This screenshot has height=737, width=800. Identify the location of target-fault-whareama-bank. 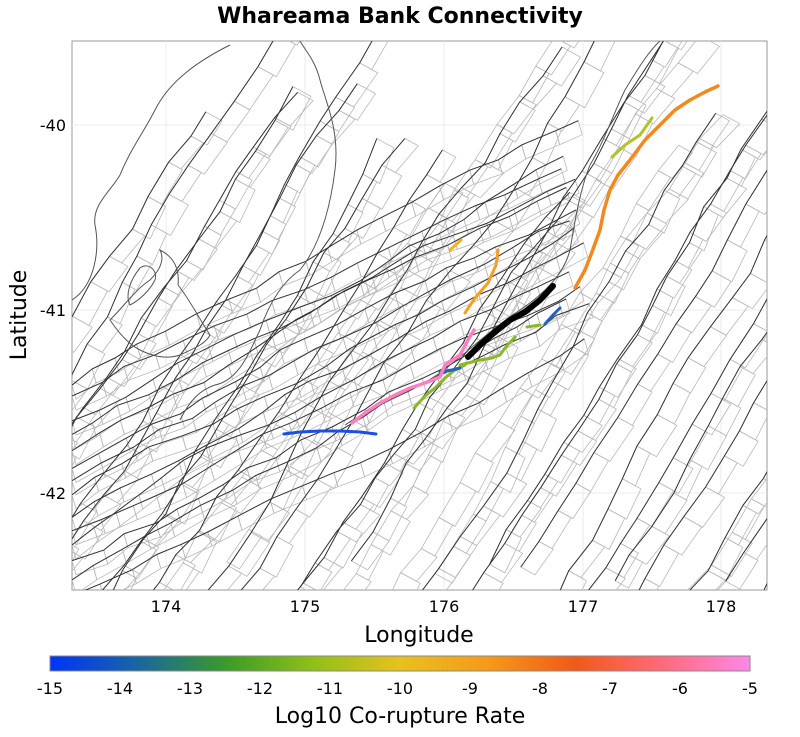
(510, 321).